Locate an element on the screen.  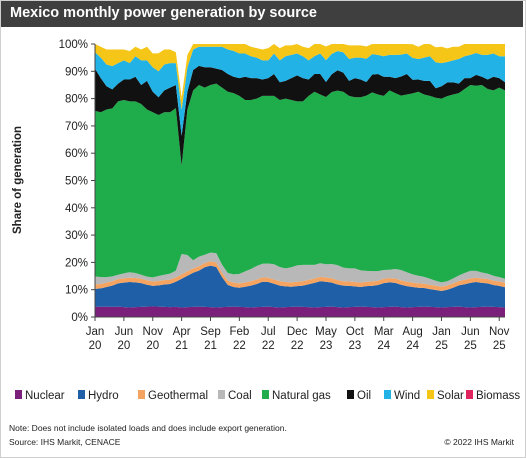
legend-swatch-wind is located at coordinates (387, 394).